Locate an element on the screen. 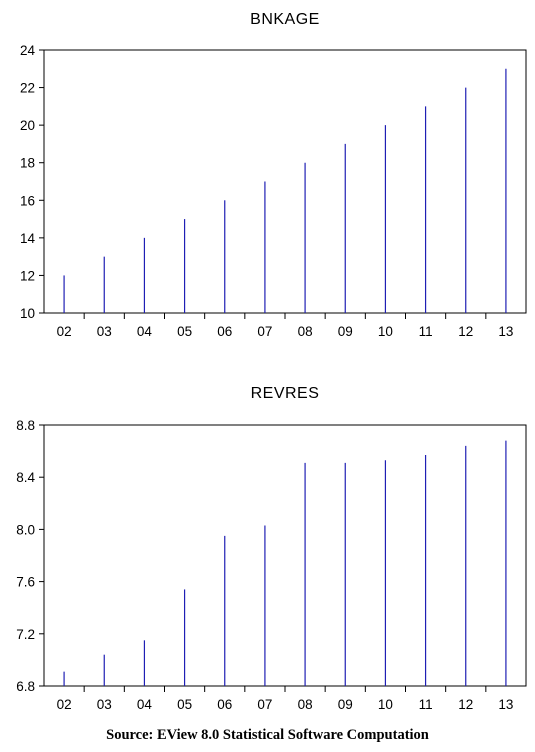 The image size is (535, 752). y-tick-label: 6.8 is located at coordinates (25, 686).